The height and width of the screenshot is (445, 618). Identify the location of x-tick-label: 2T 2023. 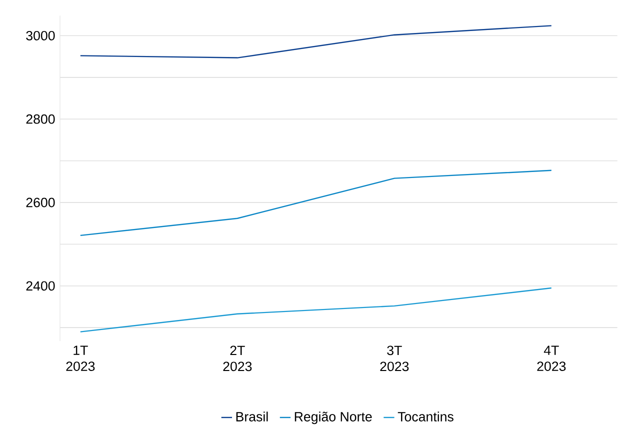
(237, 359).